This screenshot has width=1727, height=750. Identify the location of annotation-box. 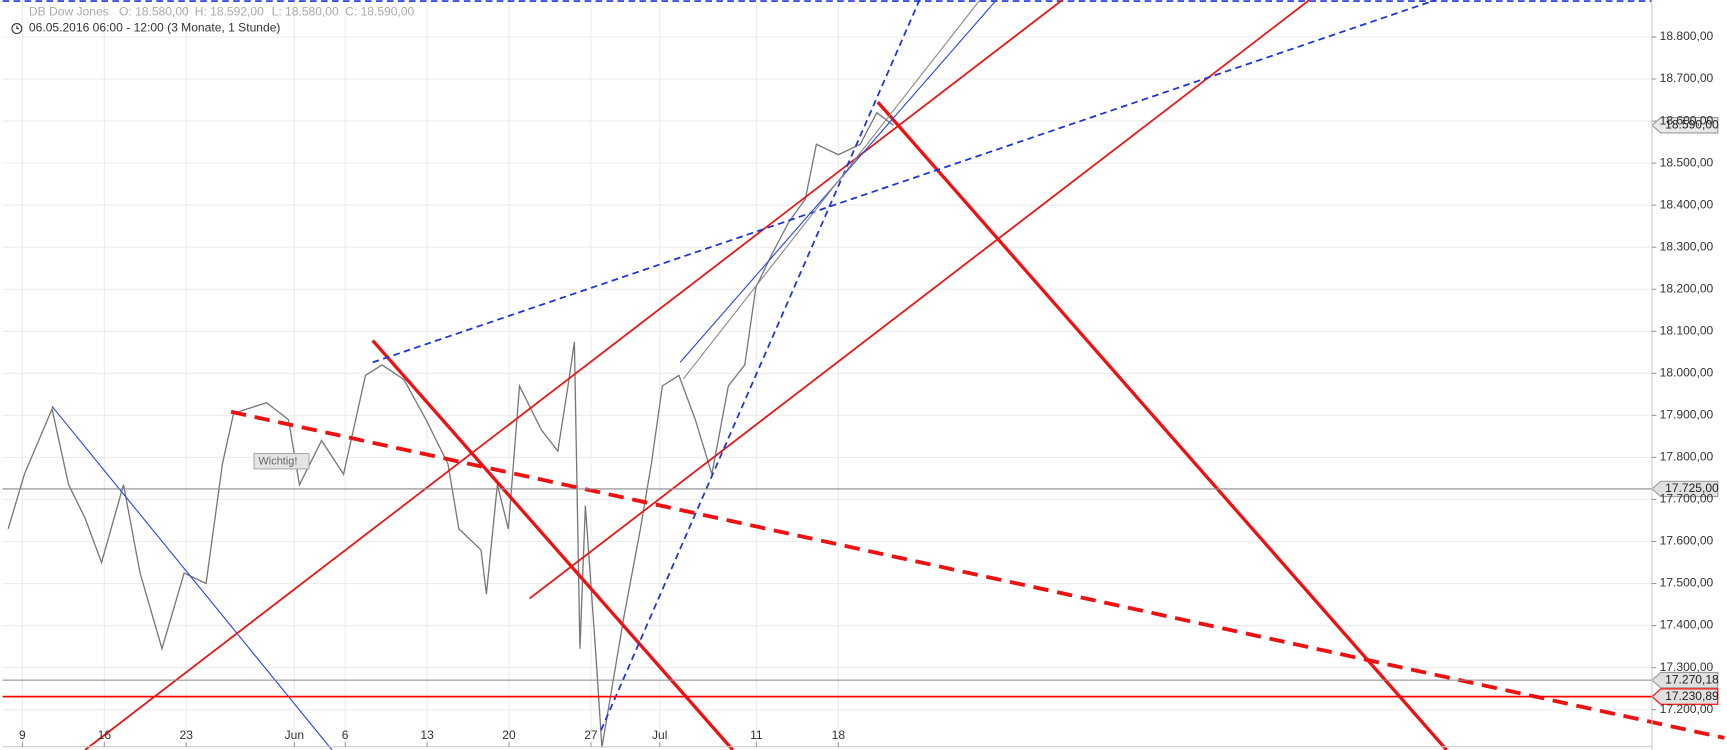
(281, 461).